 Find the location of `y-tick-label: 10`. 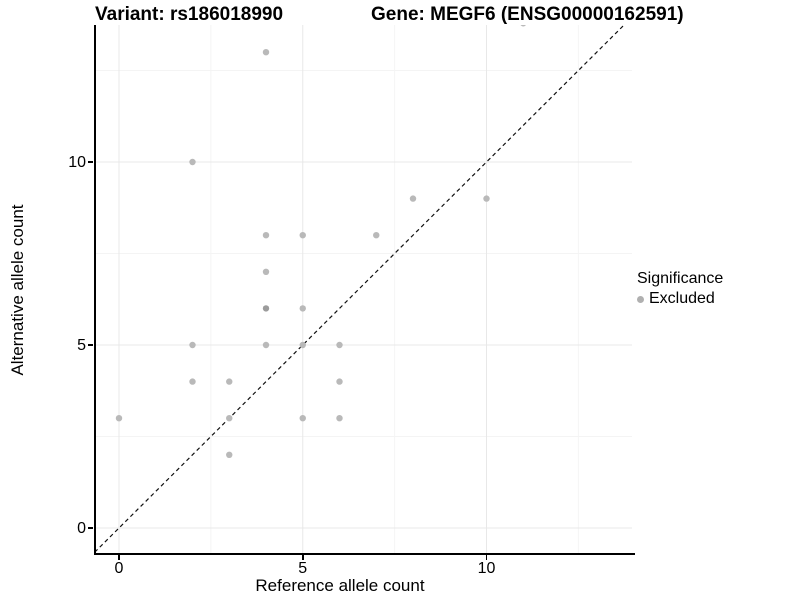

y-tick-label: 10 is located at coordinates (77, 162).